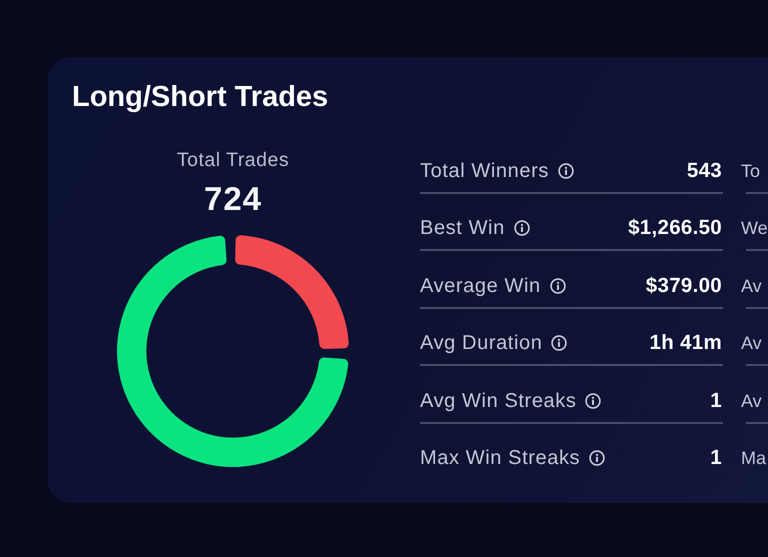 Image resolution: width=768 pixels, height=557 pixels. Describe the element at coordinates (753, 458) in the screenshot. I see `text: Ma` at that location.